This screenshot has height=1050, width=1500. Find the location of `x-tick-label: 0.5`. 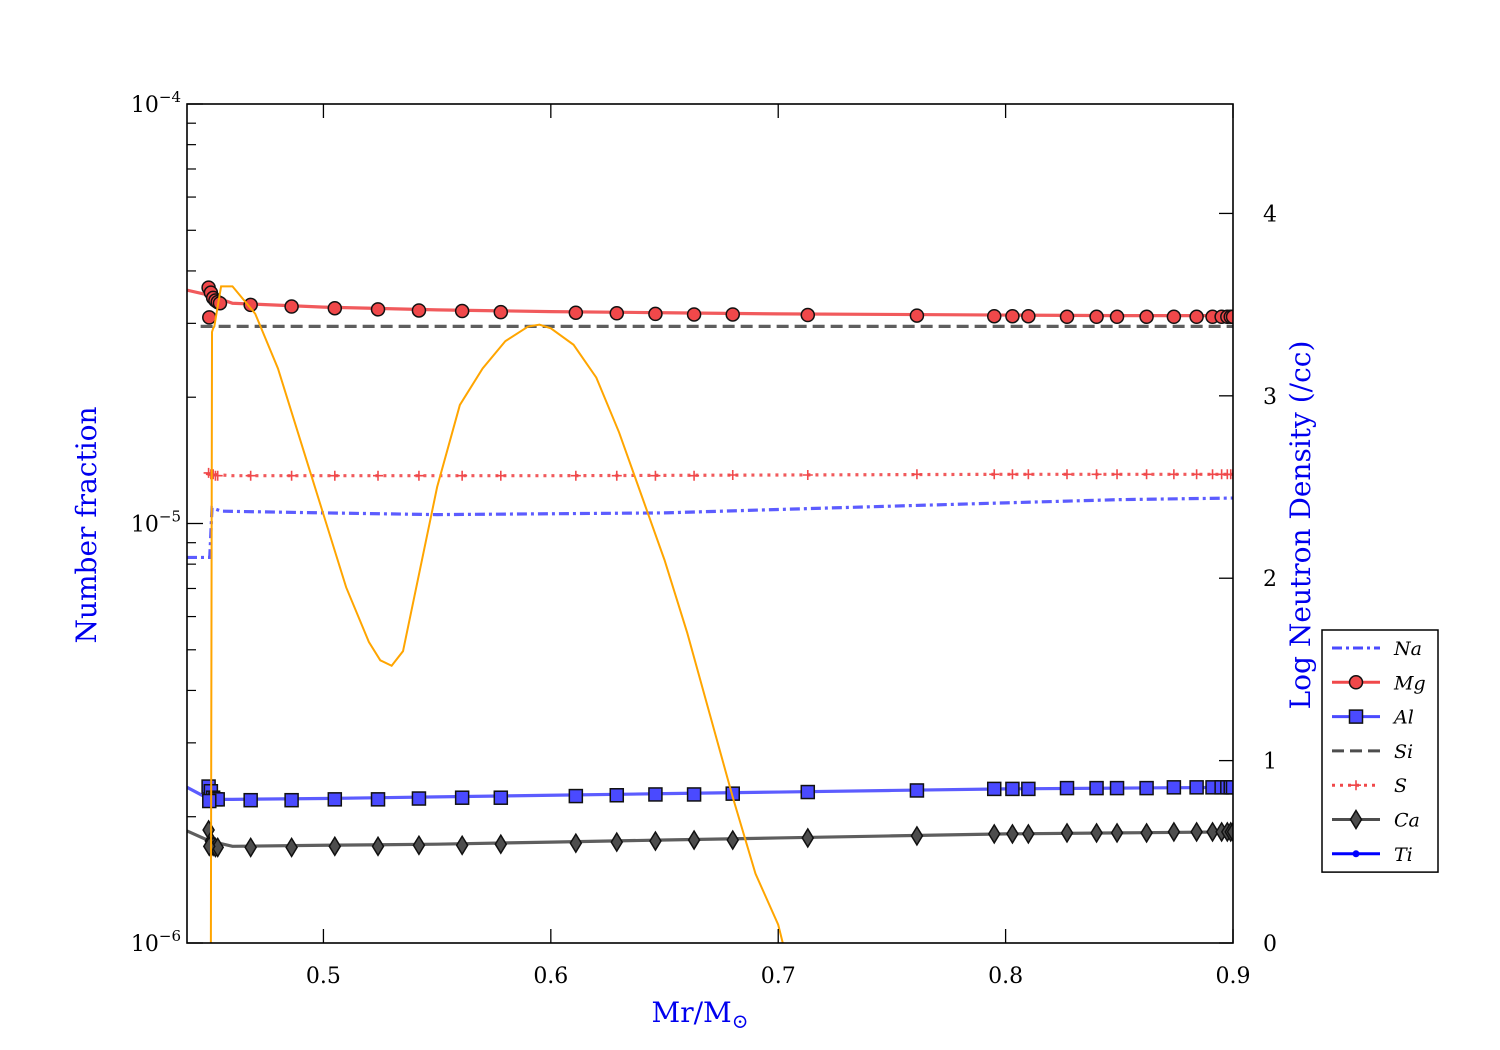

x-tick-label: 0.5 is located at coordinates (323, 976).